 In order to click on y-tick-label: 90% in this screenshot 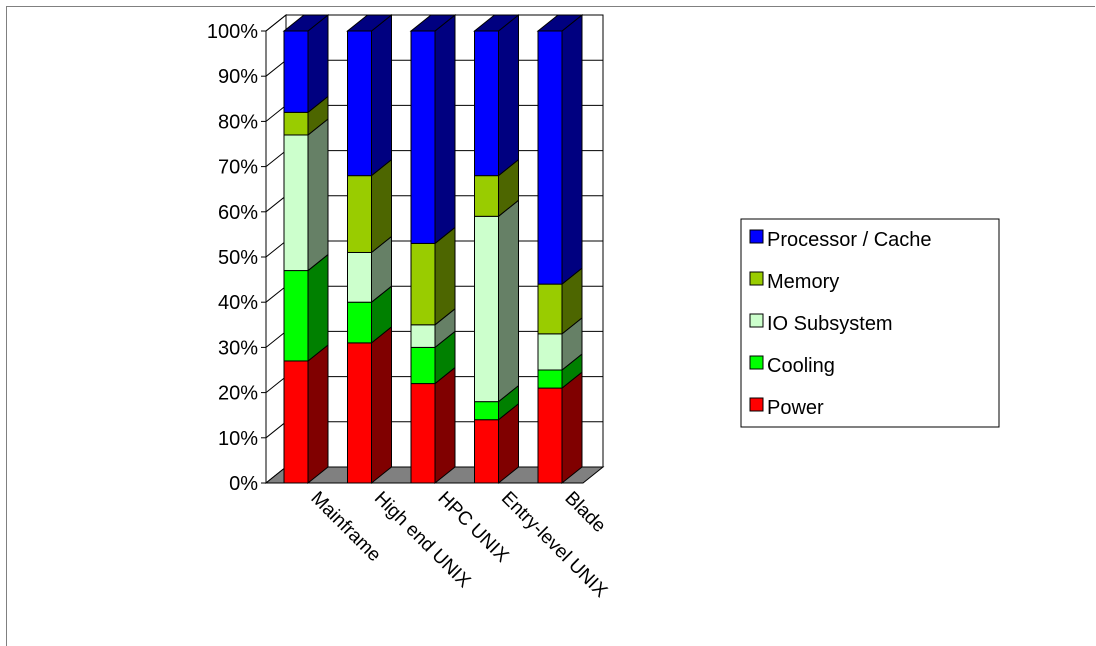, I will do `click(238, 77)`.